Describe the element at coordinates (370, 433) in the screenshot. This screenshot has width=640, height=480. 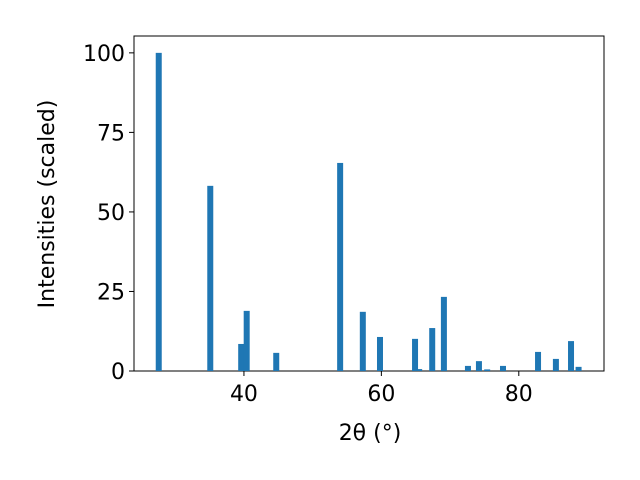
I see `x-axis-label: 2θ (°)` at that location.